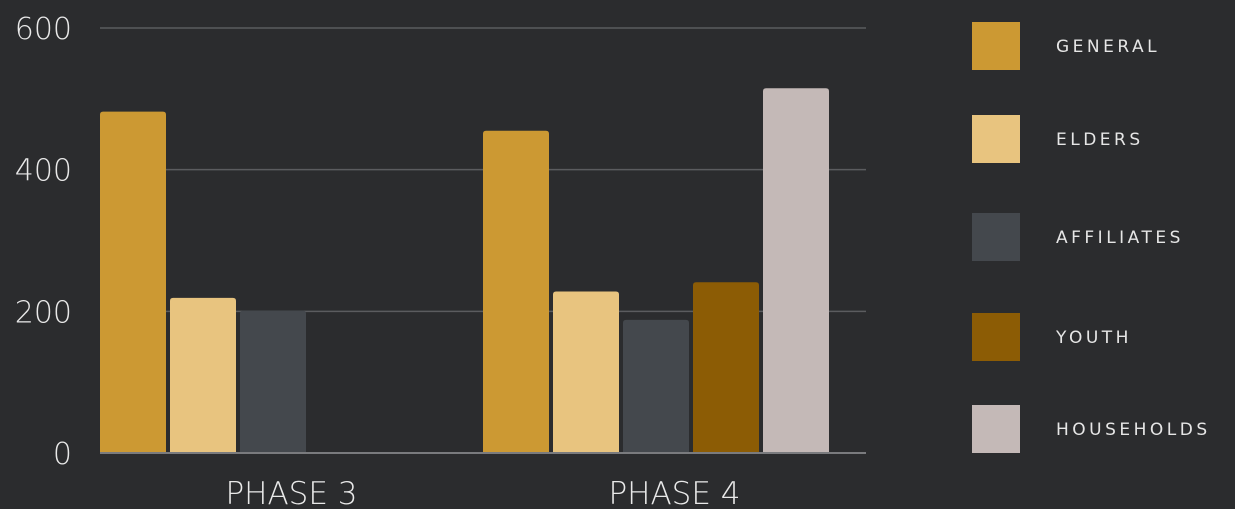 The height and width of the screenshot is (509, 1235). Describe the element at coordinates (43, 312) in the screenshot. I see `y-tick-label: 200` at that location.